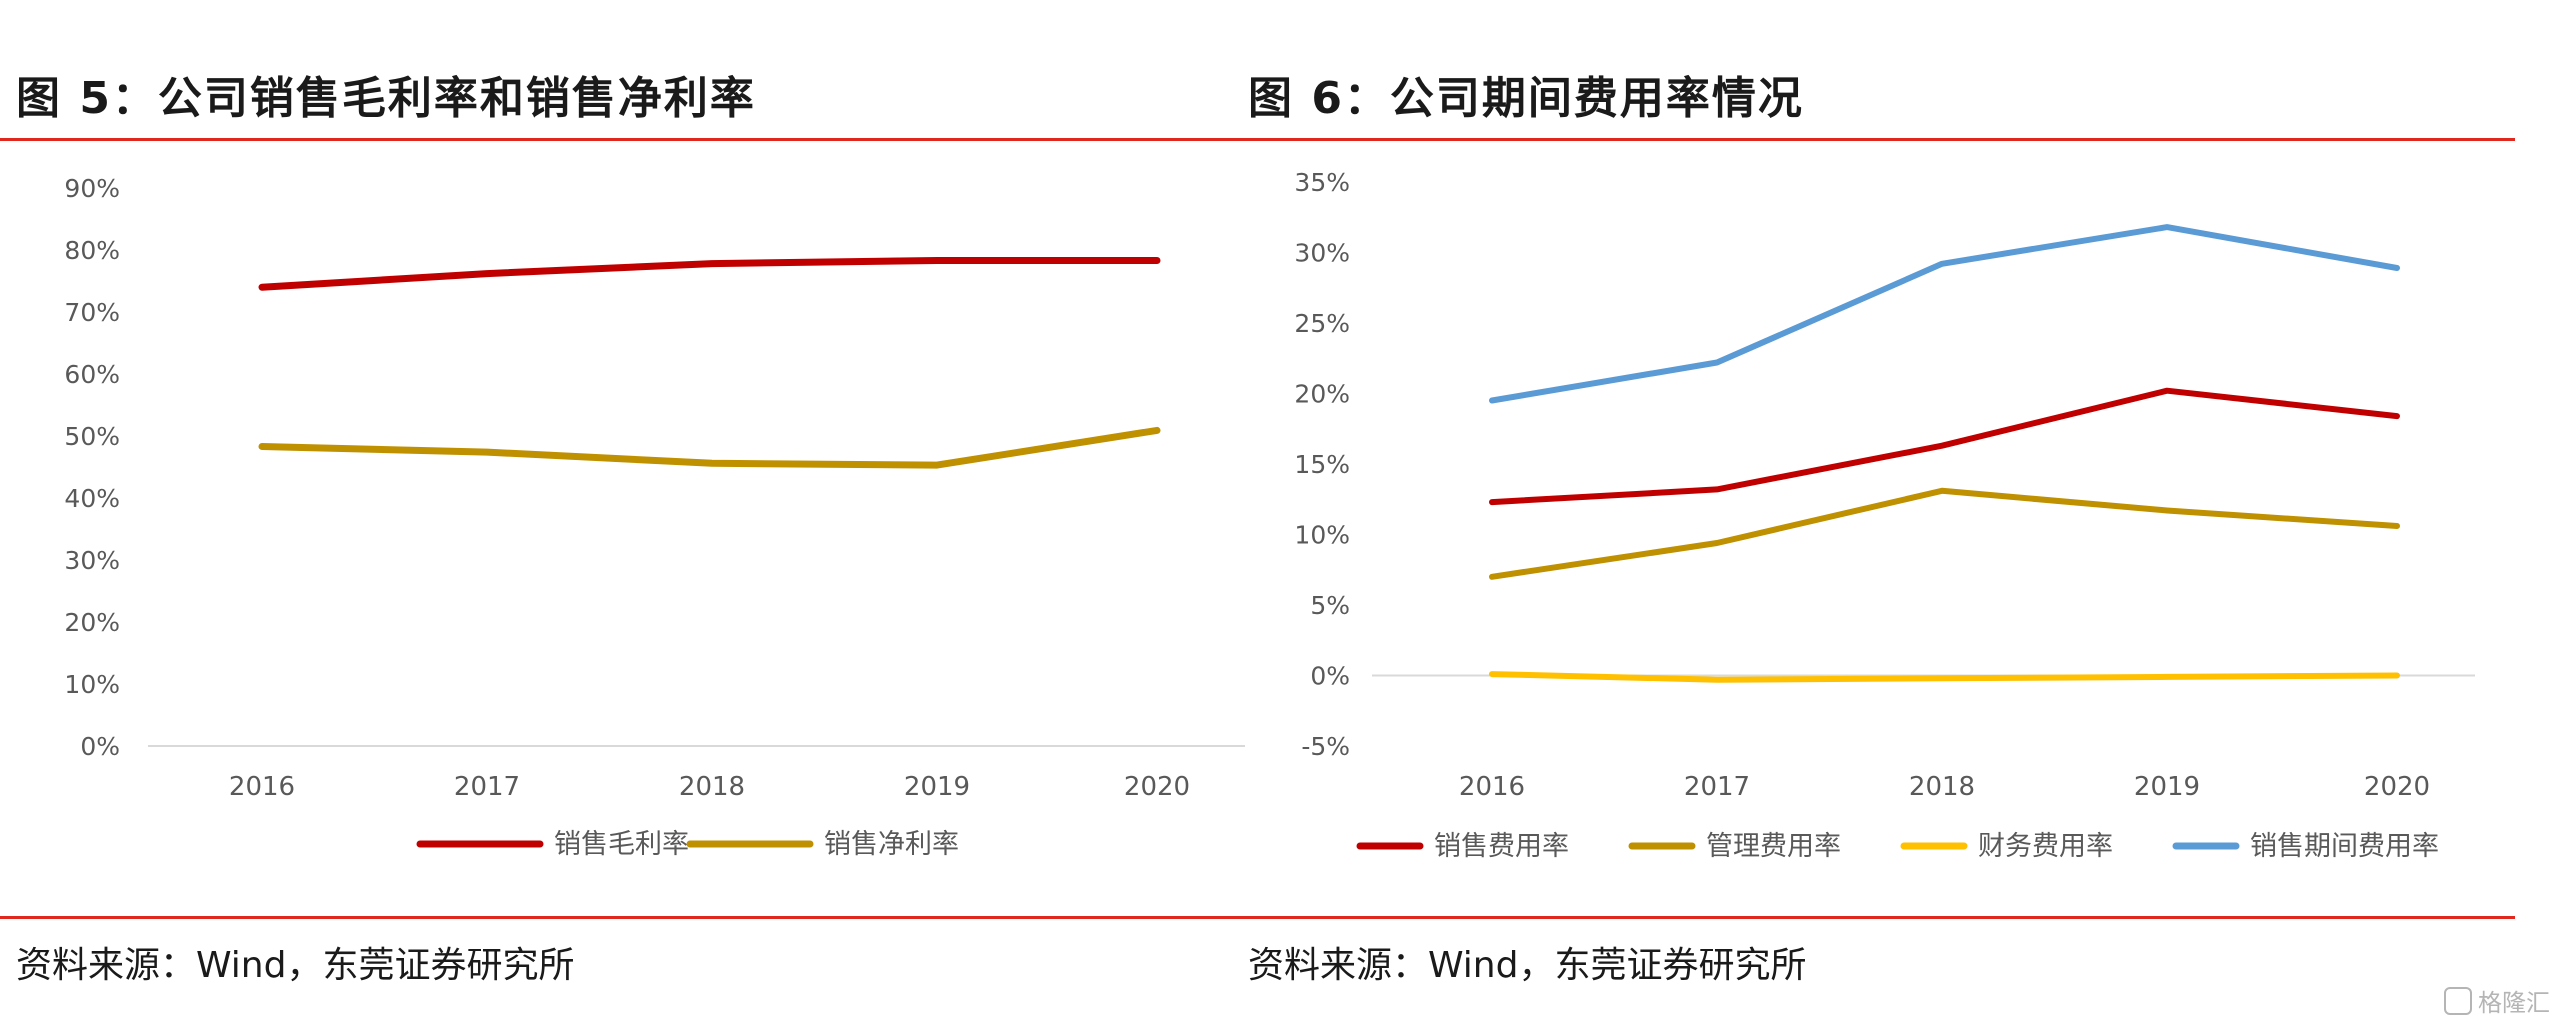  Describe the element at coordinates (92, 436) in the screenshot. I see `y-tick-label: 50%` at that location.